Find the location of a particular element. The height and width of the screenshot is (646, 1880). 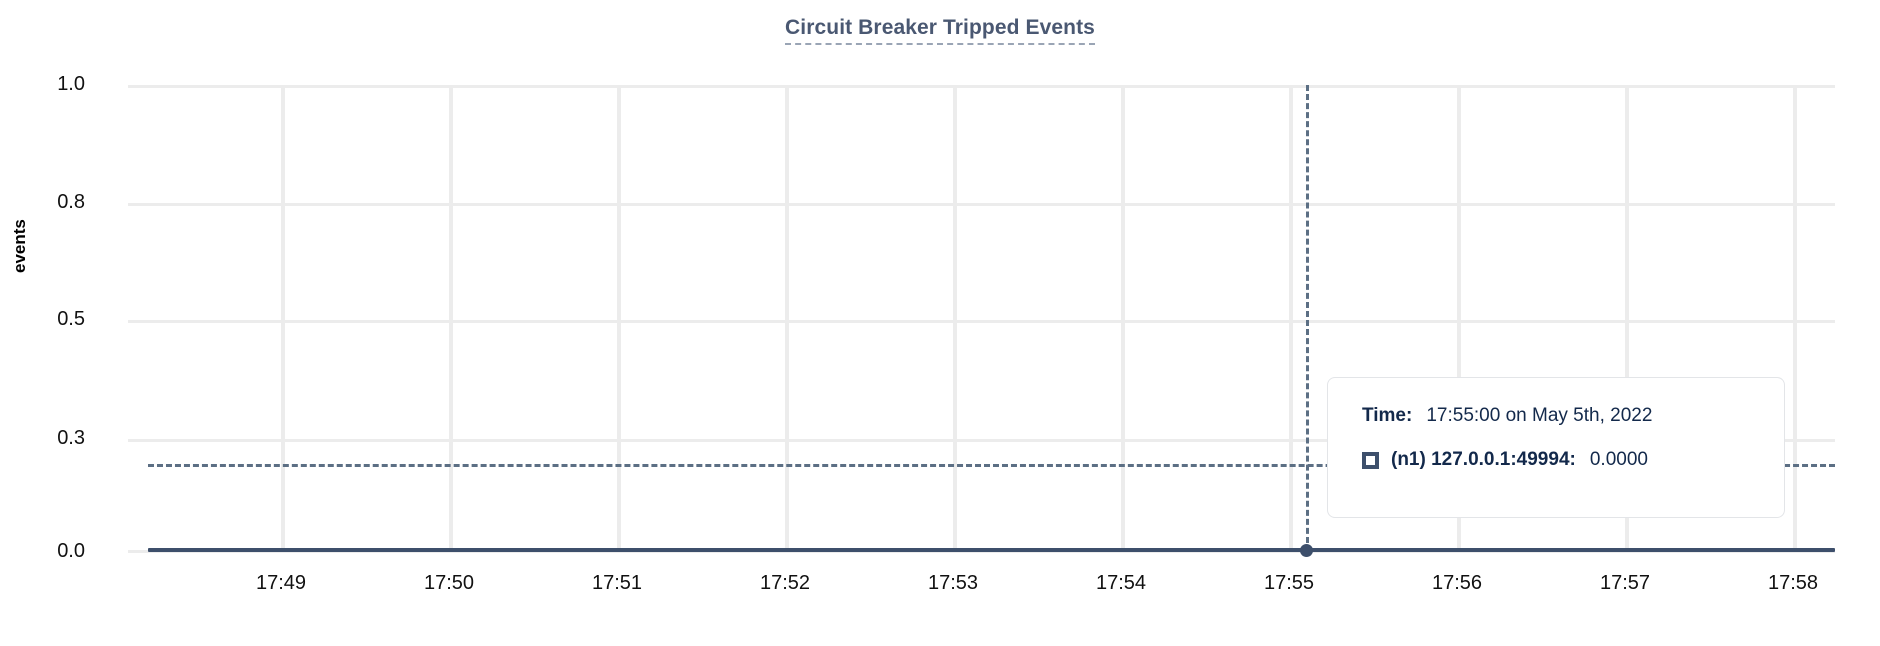

y-tick-label-4: 0.3 is located at coordinates (71, 438).